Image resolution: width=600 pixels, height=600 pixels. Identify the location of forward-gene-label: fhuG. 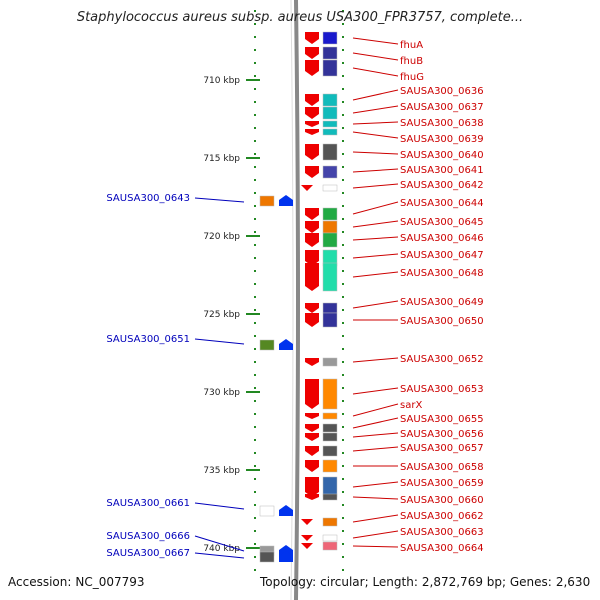
(412, 77).